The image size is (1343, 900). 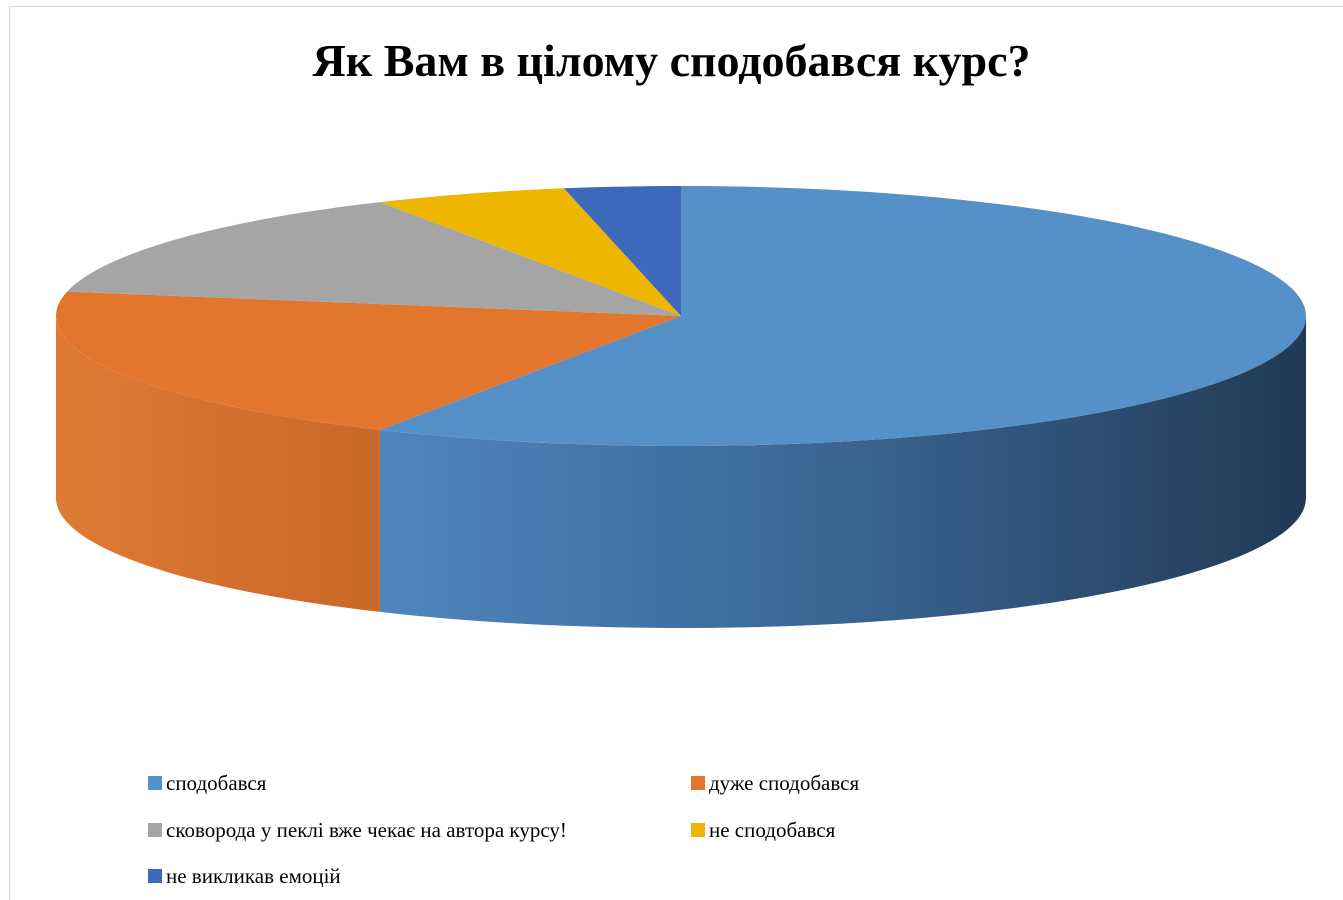 I want to click on legend-item-0: сподобався, so click(x=207, y=783).